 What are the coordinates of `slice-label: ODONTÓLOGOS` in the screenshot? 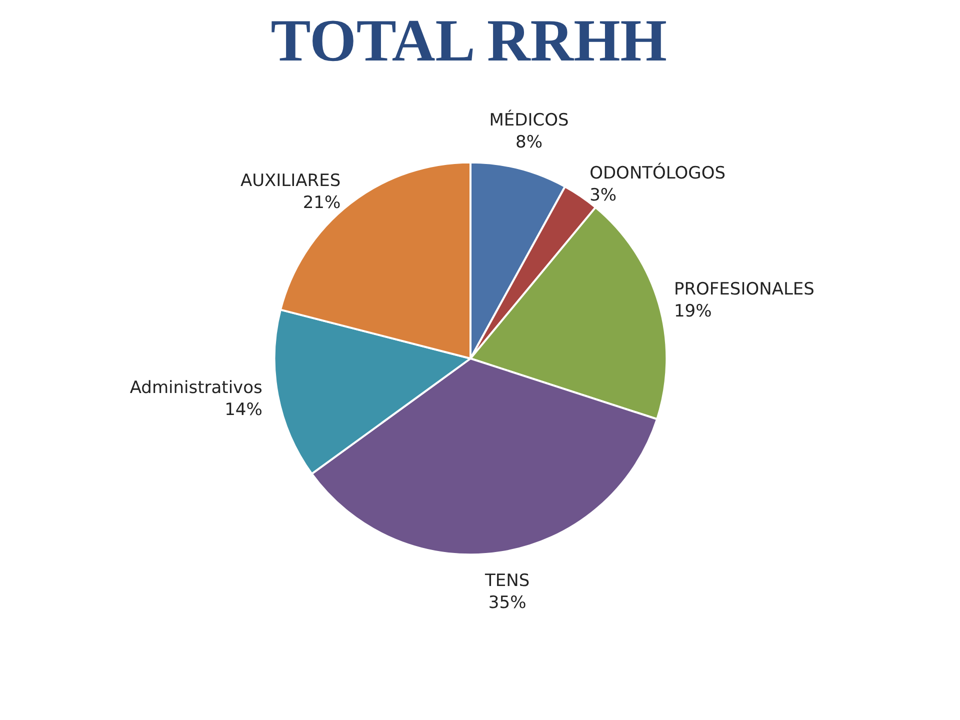 It's located at (658, 173).